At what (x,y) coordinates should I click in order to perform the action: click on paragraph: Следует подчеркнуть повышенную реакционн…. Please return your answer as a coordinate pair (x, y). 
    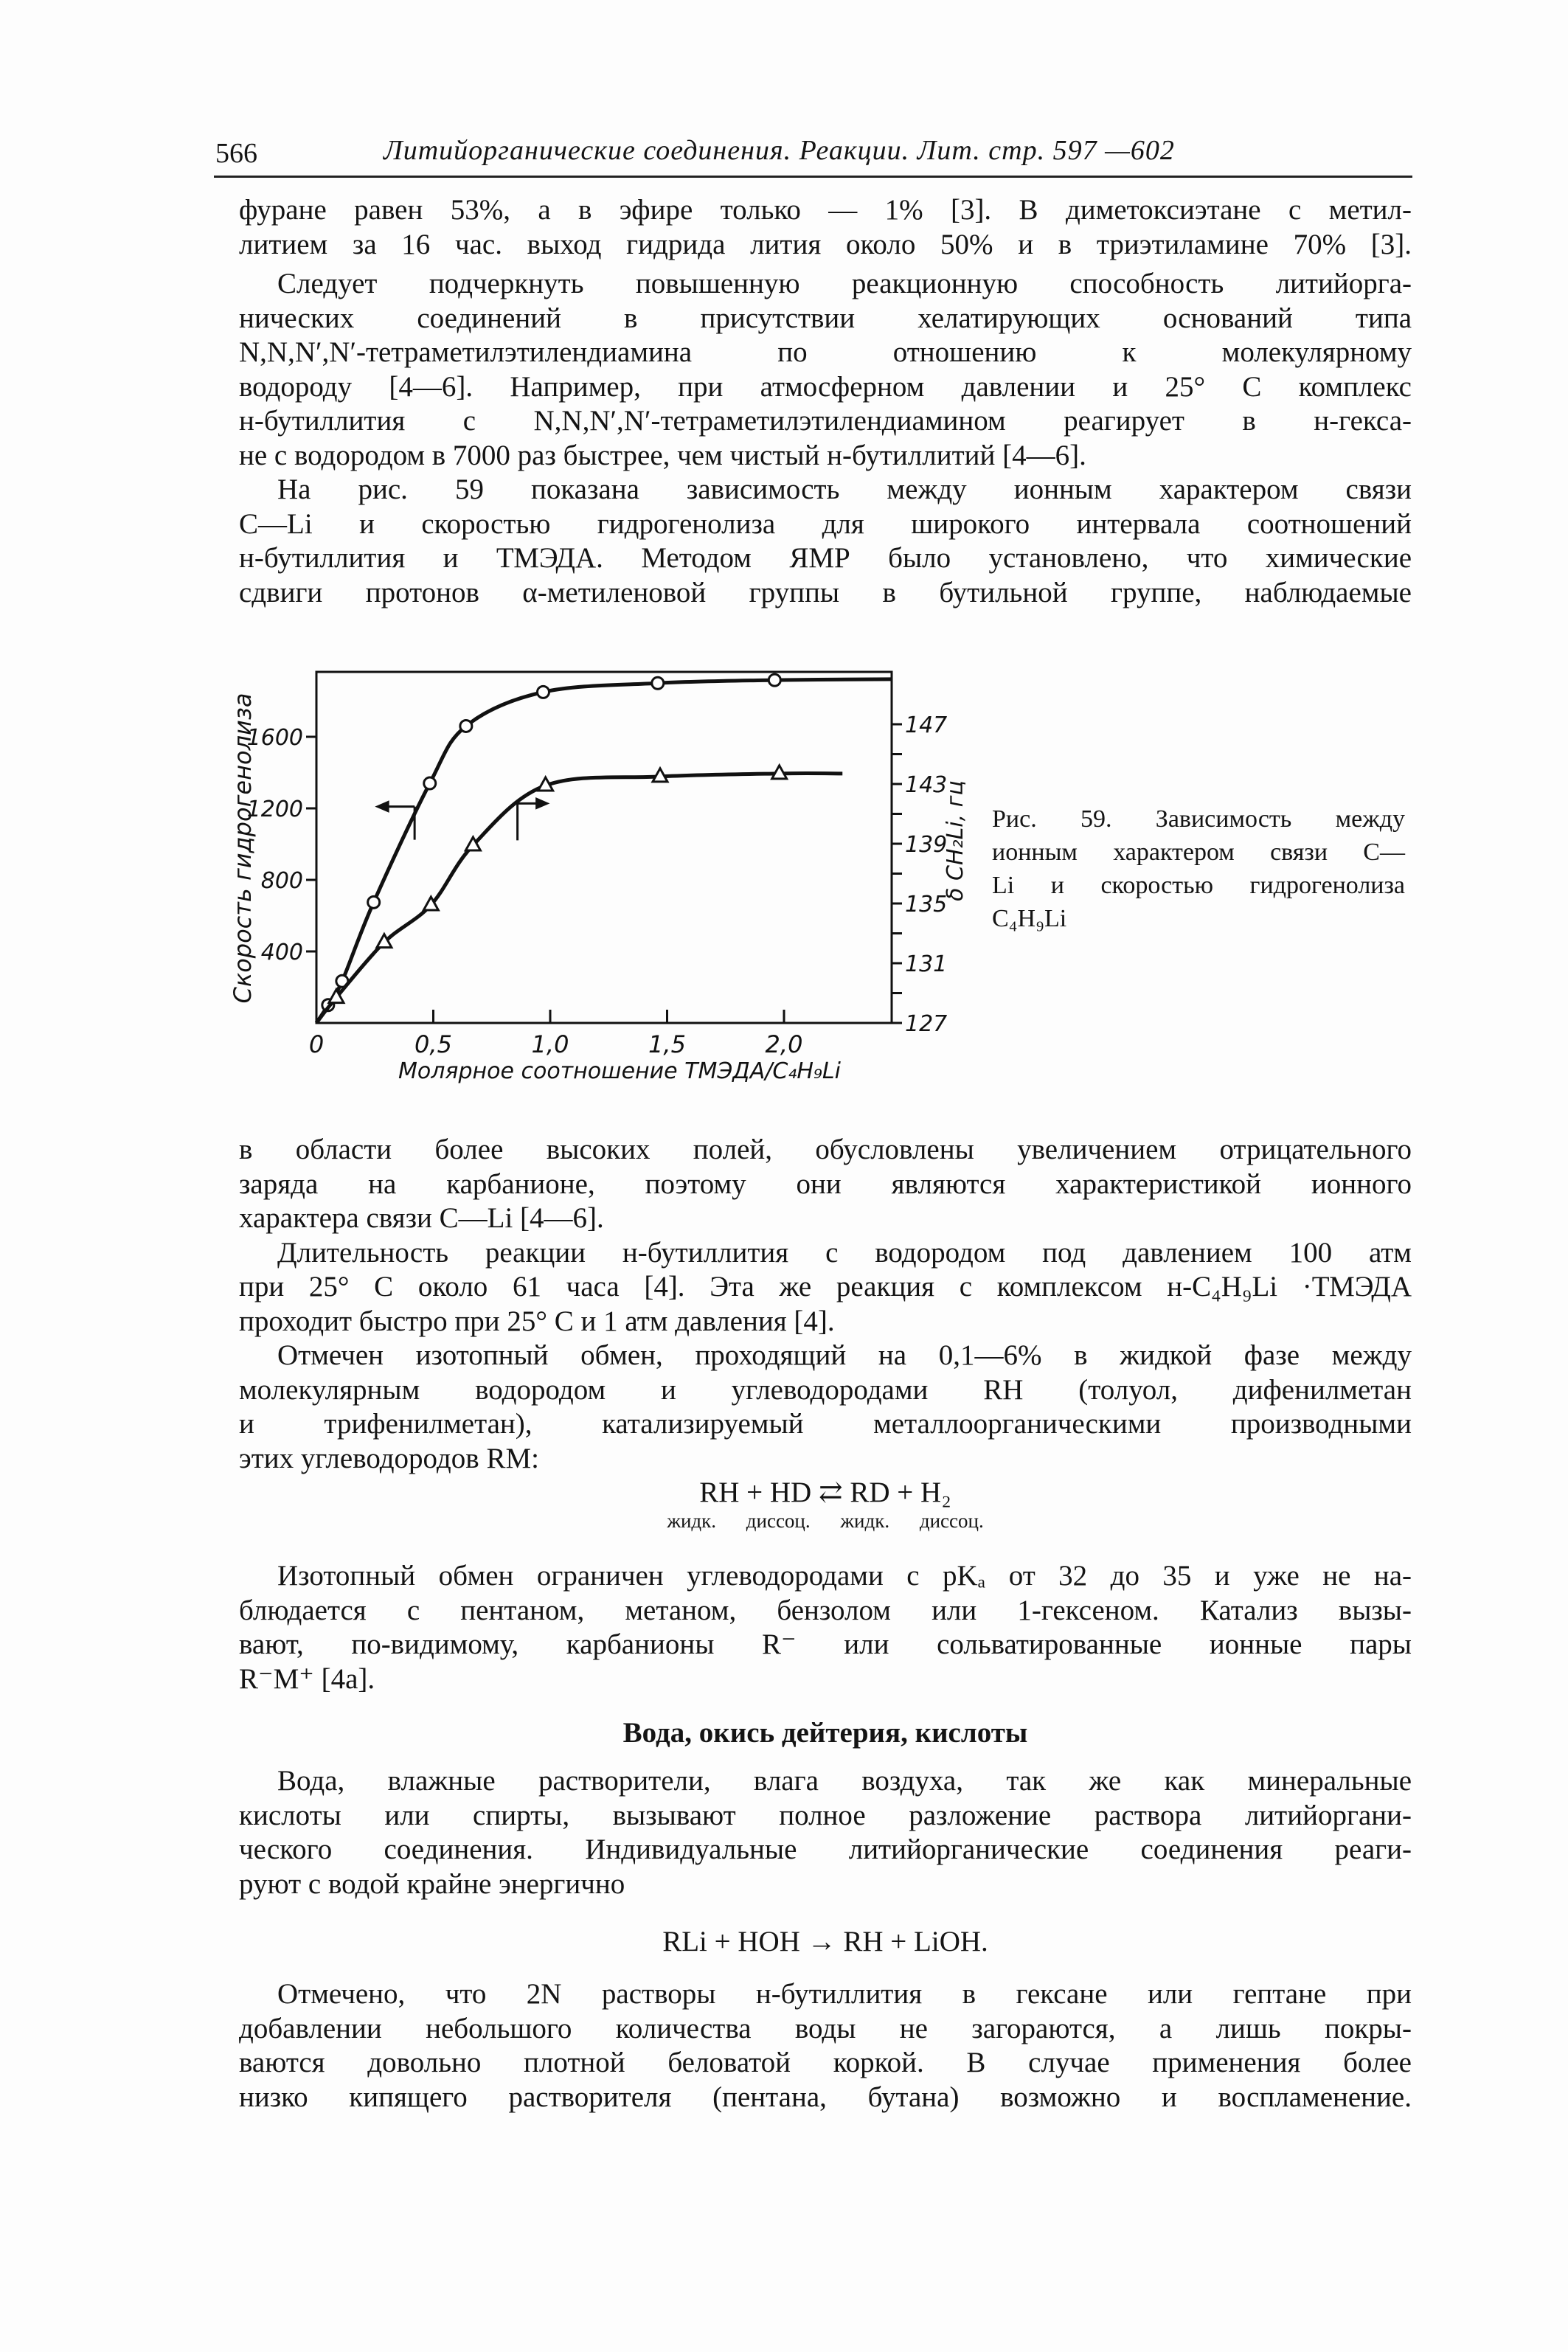
    Looking at the image, I should click on (825, 370).